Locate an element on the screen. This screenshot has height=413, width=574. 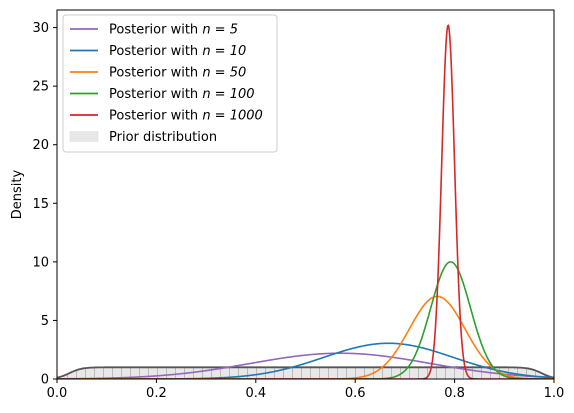
legend-label-prior: Prior distribution is located at coordinates (163, 137).